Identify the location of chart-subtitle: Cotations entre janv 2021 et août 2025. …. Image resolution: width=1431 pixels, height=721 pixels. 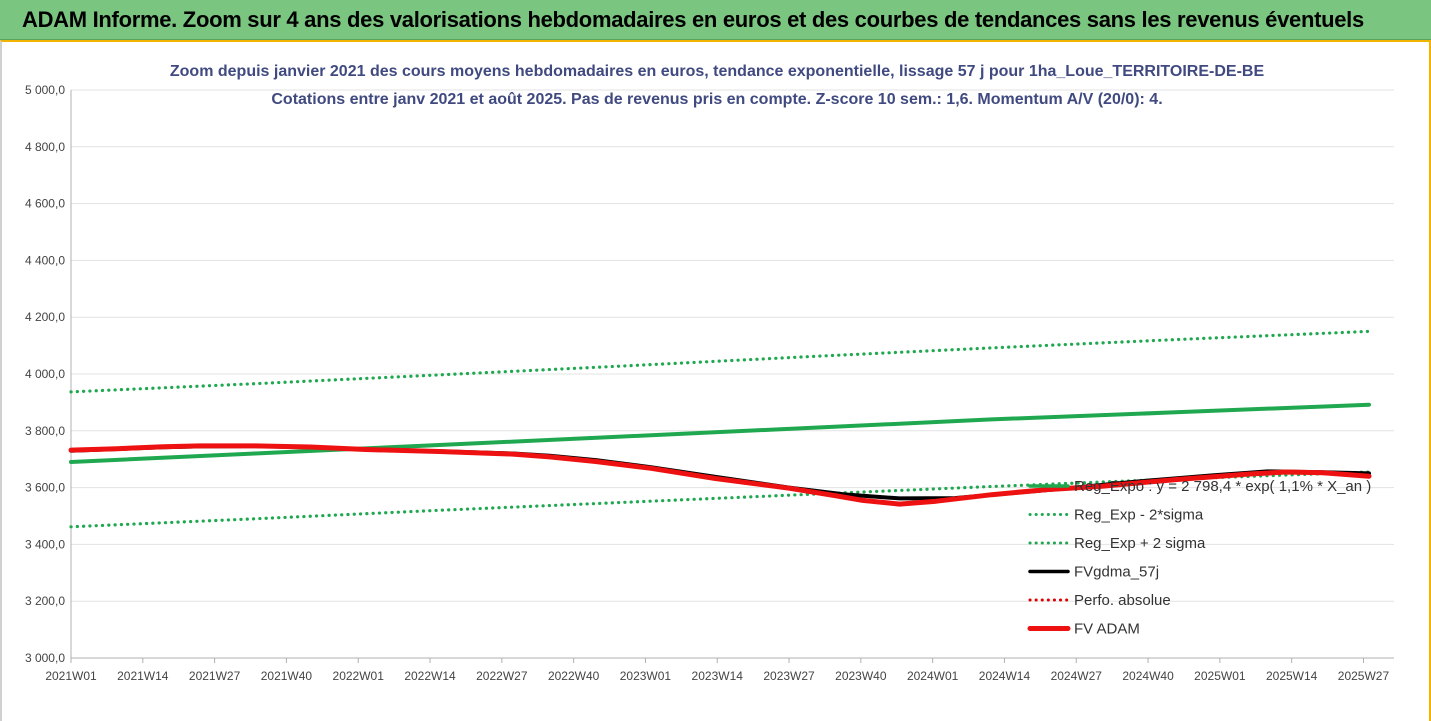
(716, 99).